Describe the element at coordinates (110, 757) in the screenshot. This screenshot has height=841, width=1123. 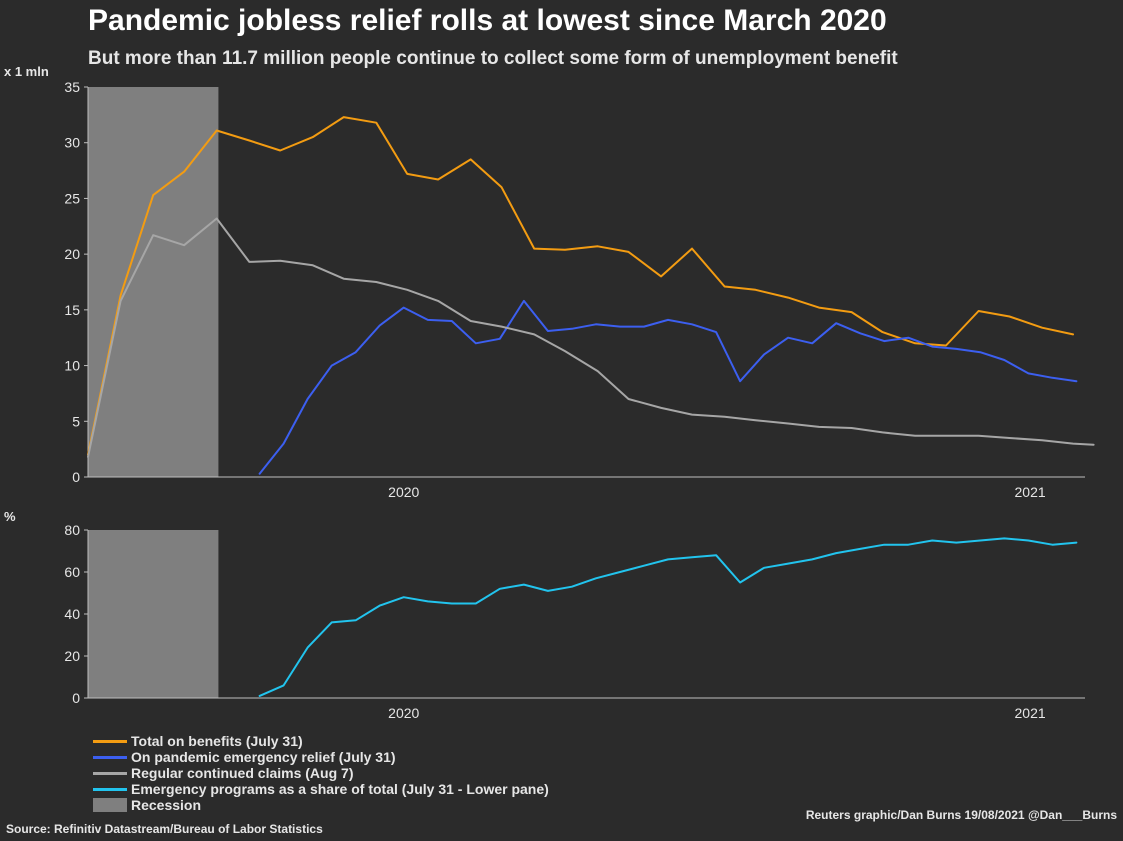
I see `legend-swatch-pandemic` at that location.